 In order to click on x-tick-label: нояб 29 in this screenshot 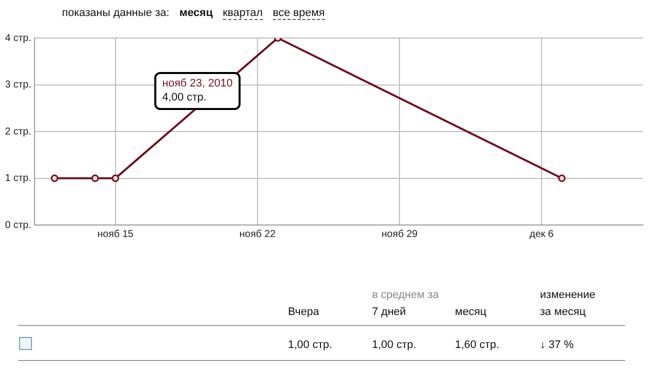, I will do `click(399, 234)`.